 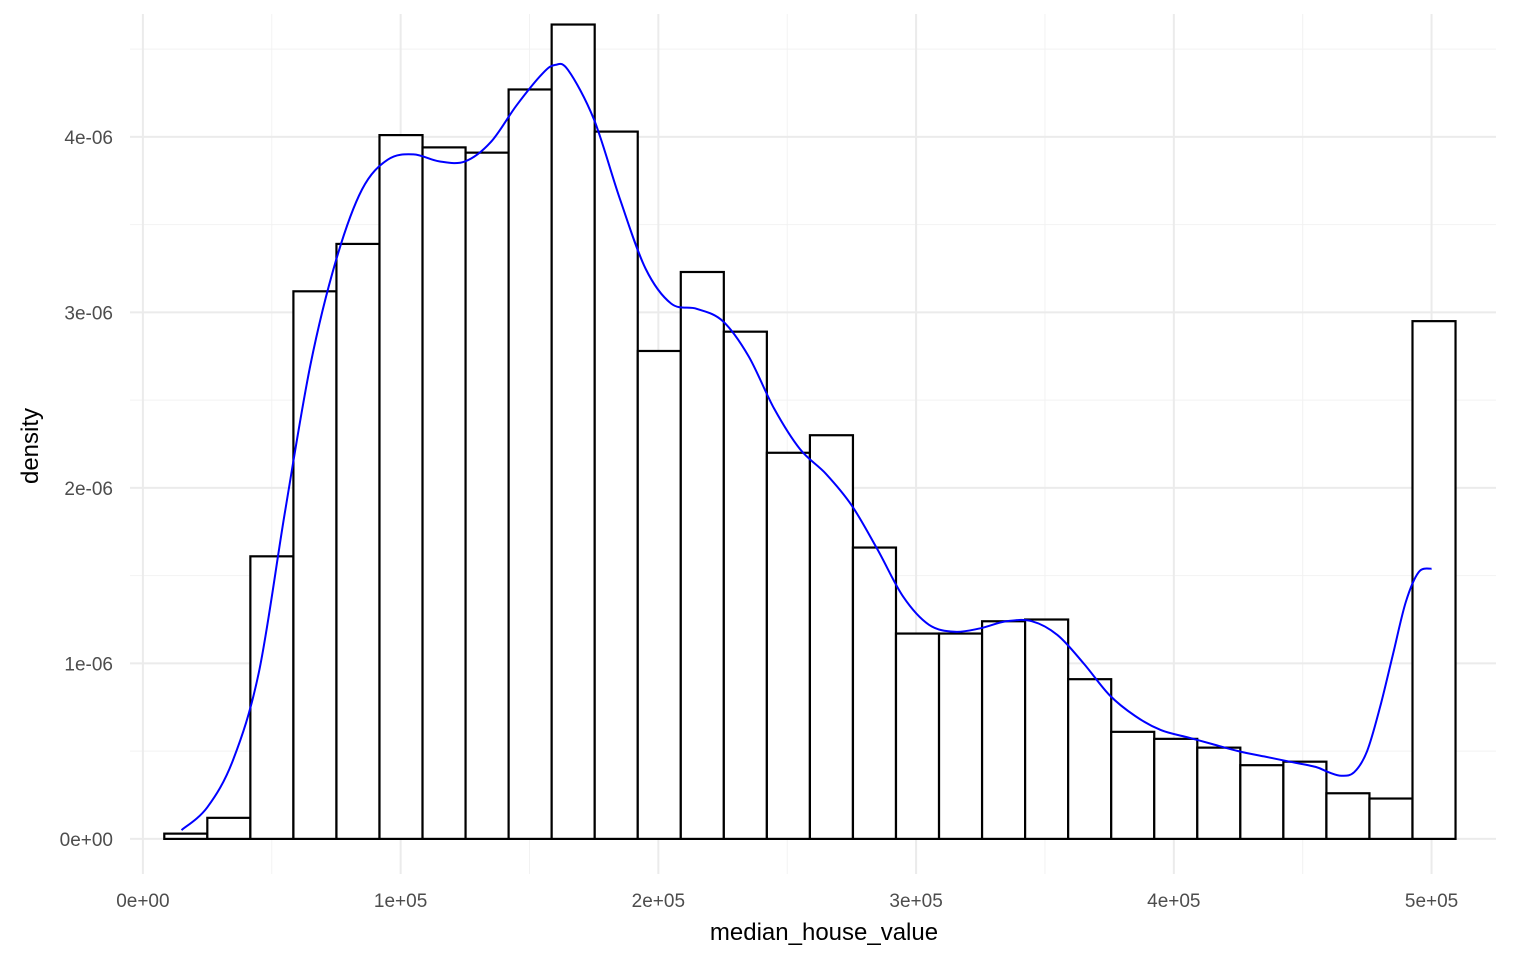 What do you see at coordinates (1431, 901) in the screenshot?
I see `x-tick-label: 5e+05` at bounding box center [1431, 901].